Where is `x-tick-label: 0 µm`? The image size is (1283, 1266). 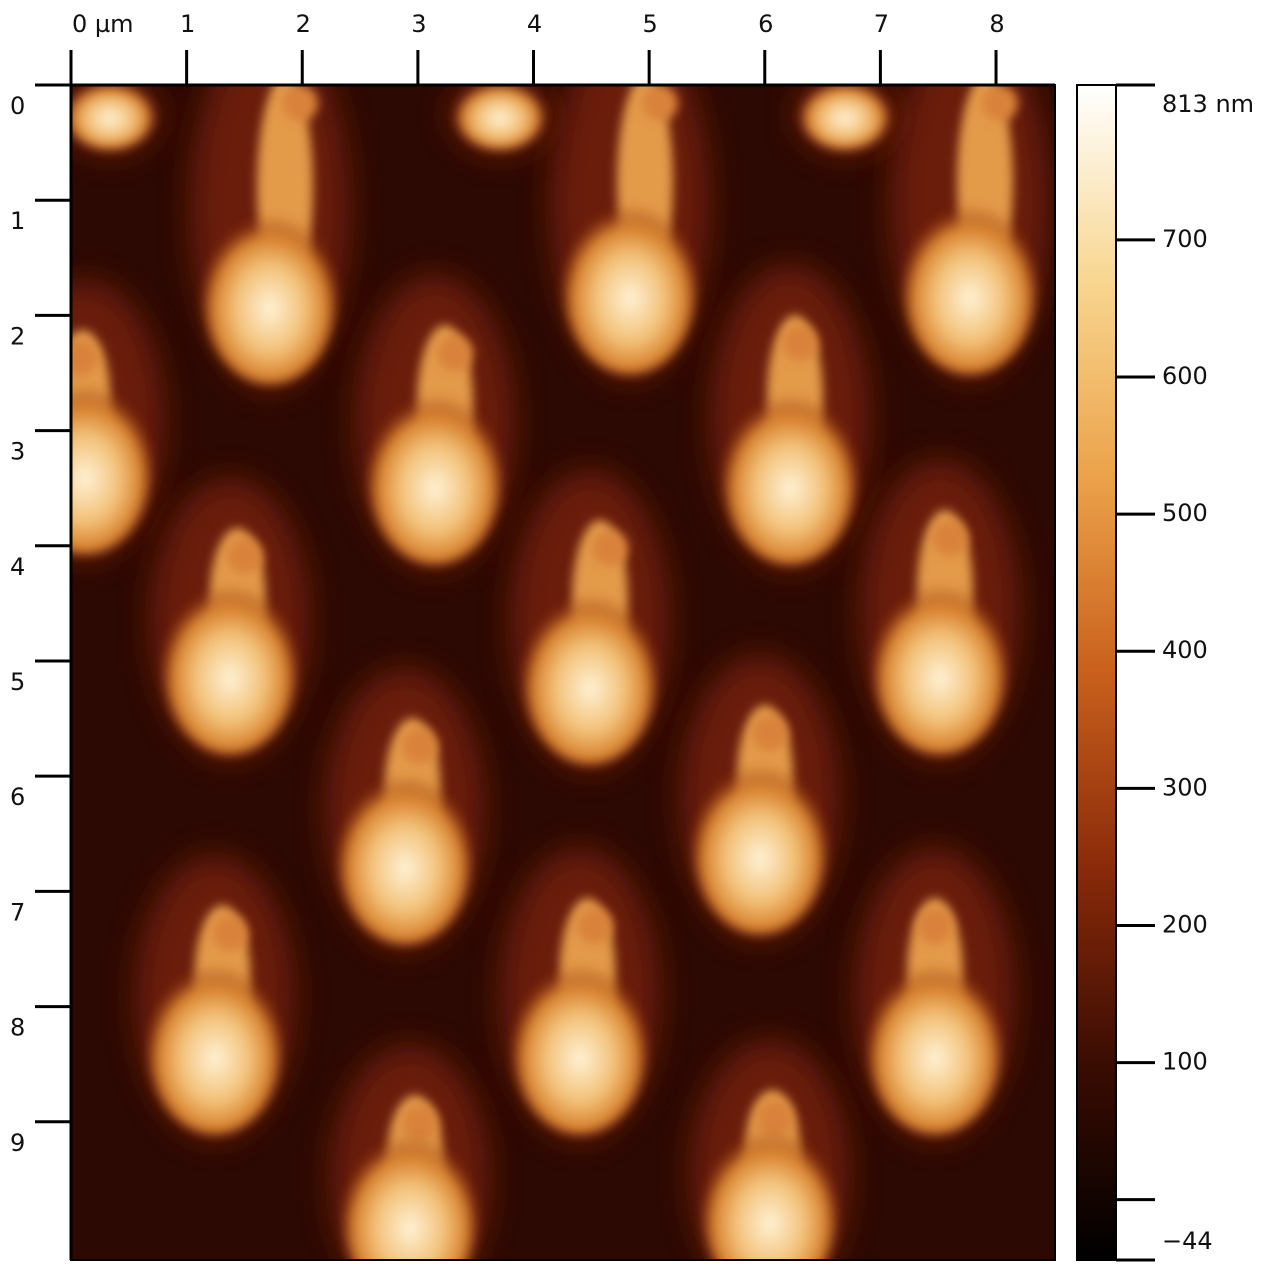
x-tick-label: 0 µm is located at coordinates (103, 24).